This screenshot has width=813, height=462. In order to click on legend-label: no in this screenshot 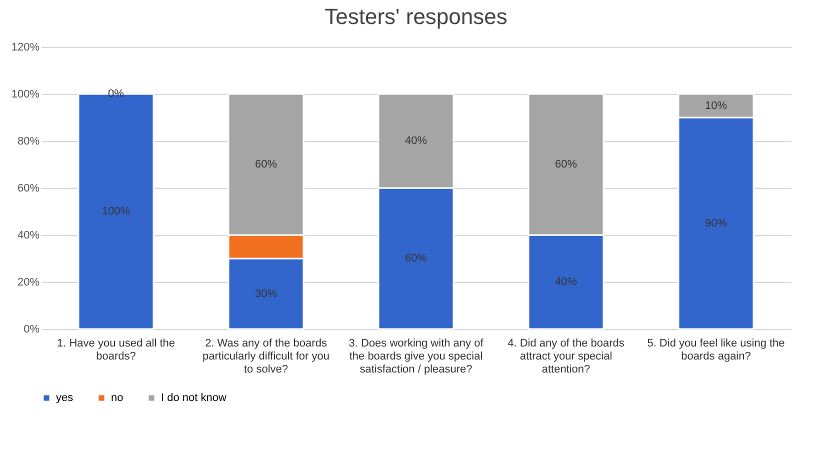, I will do `click(117, 398)`.